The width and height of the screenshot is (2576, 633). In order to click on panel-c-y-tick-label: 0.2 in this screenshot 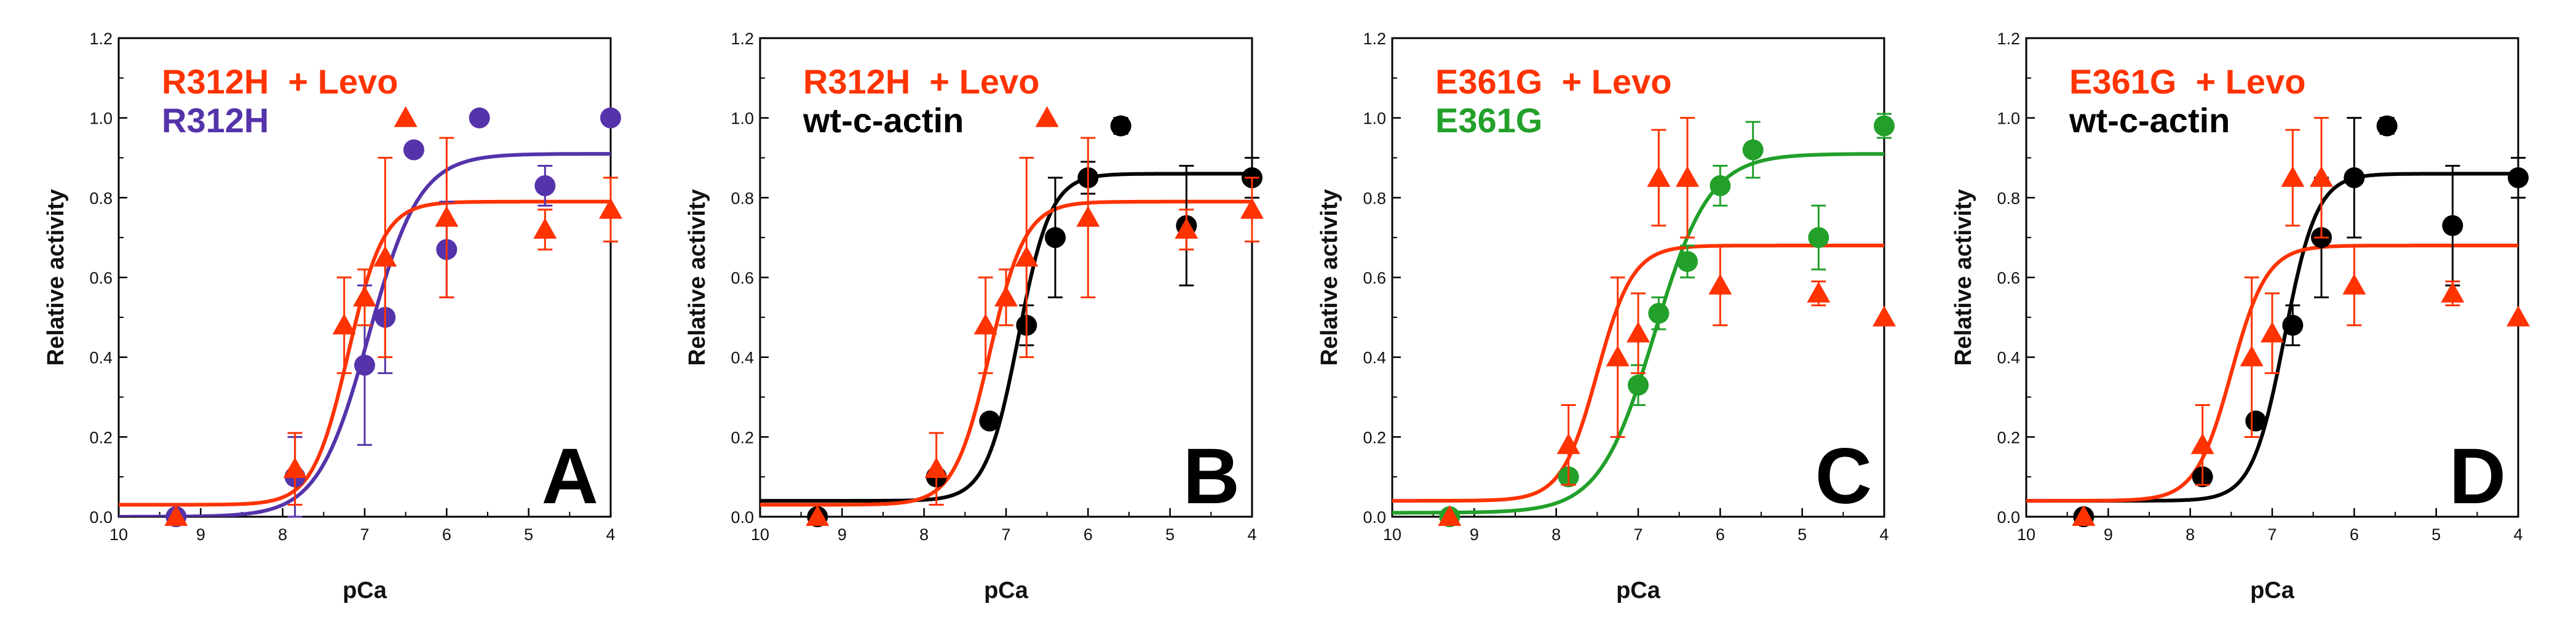, I will do `click(1374, 437)`.